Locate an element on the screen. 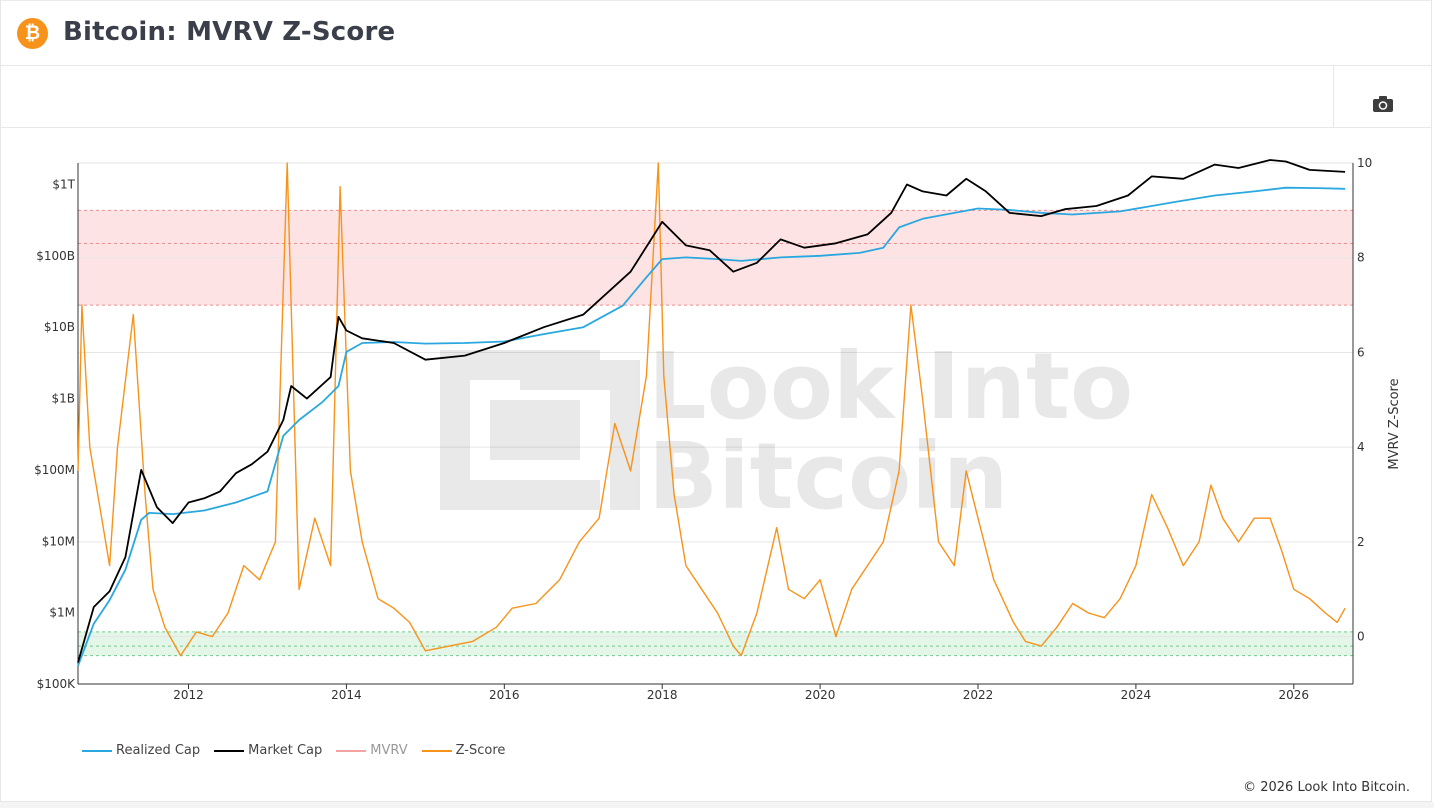 The width and height of the screenshot is (1434, 808). page-title: Bitcoin: MVRV Z-Score is located at coordinates (229, 32).